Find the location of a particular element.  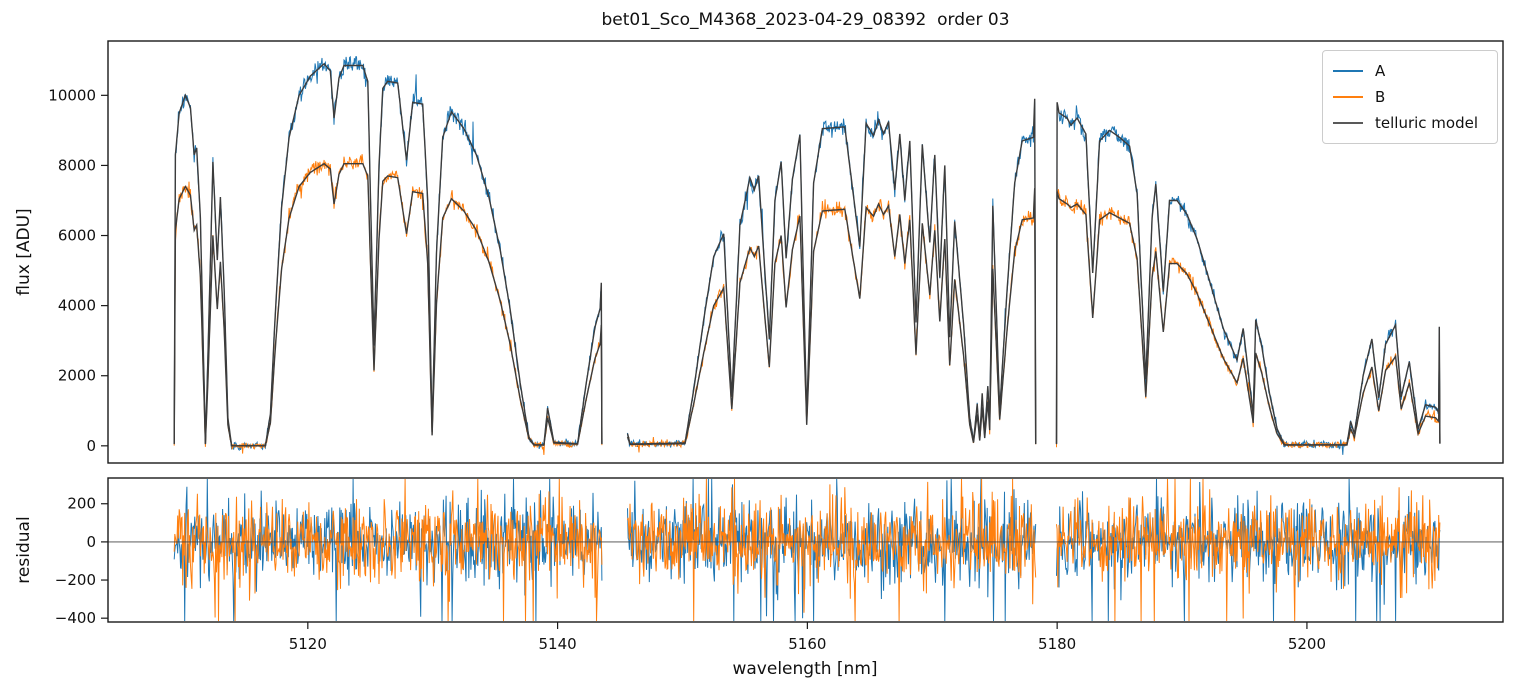

legend-label-a: A is located at coordinates (1380, 71).